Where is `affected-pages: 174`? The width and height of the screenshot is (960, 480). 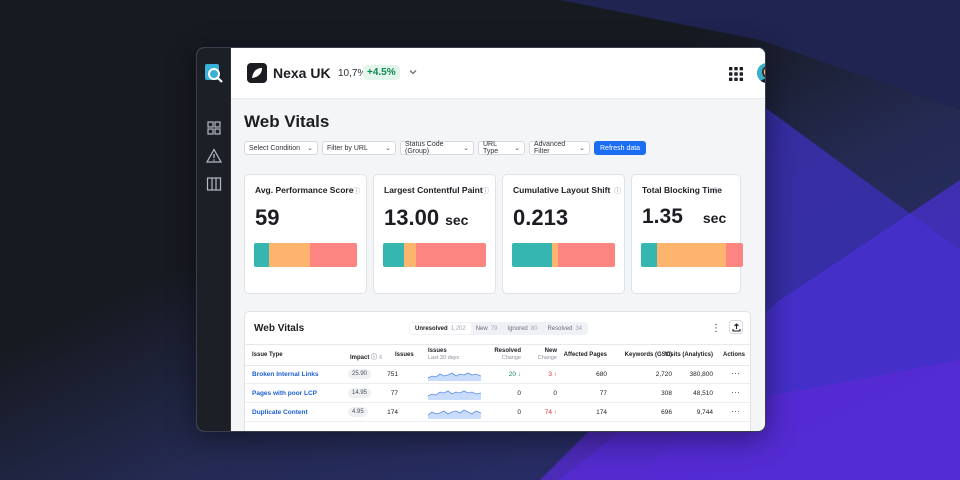 affected-pages: 174 is located at coordinates (601, 412).